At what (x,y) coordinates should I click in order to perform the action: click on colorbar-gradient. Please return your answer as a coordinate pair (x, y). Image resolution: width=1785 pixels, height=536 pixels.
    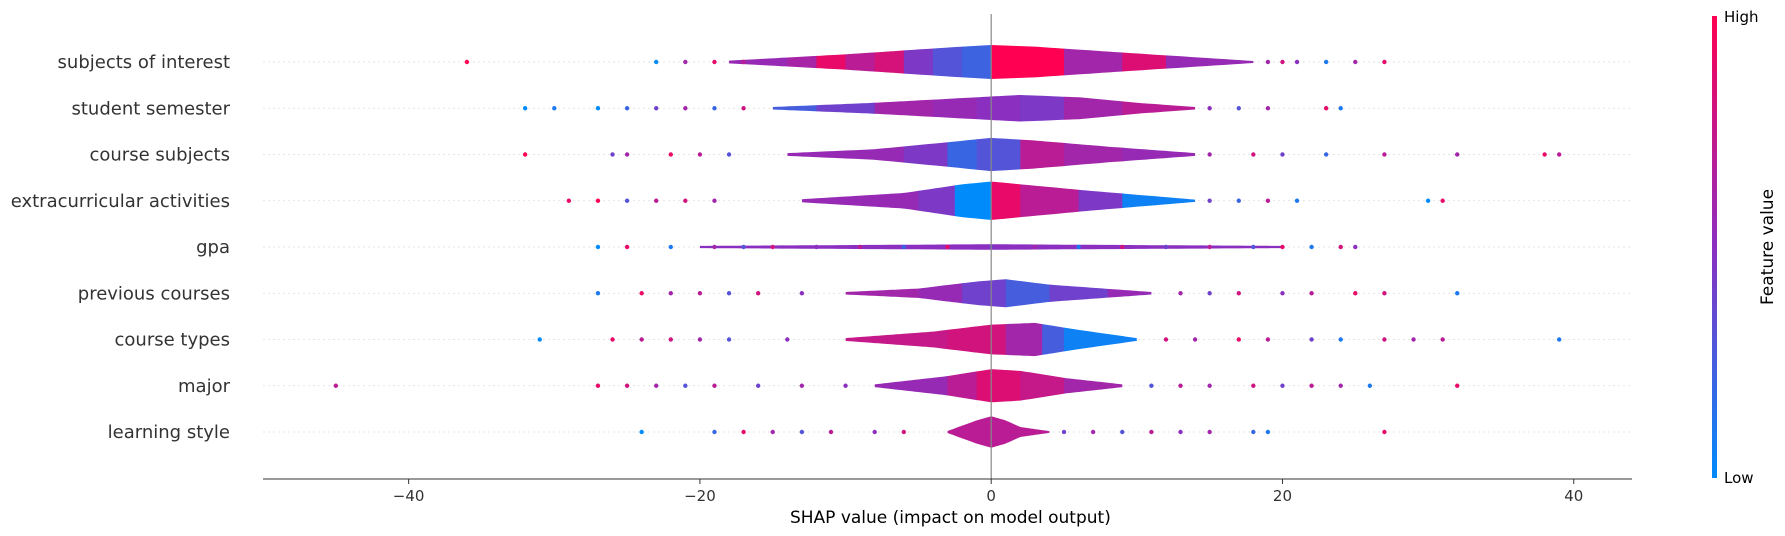
    Looking at the image, I should click on (1714, 247).